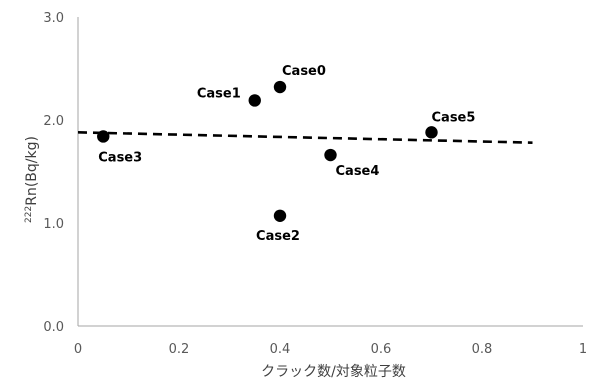  I want to click on data-label-case2: Case2, so click(278, 236).